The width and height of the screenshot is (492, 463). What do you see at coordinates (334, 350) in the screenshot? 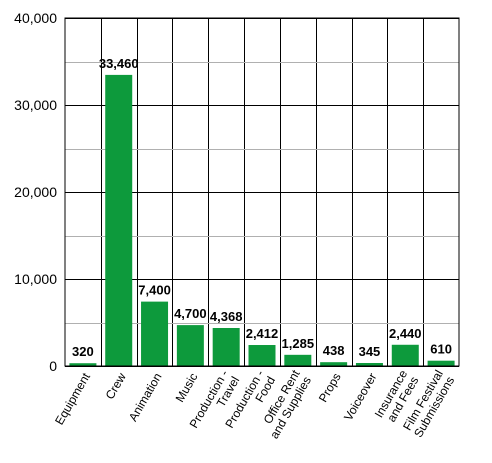
I see `data-label: 438` at bounding box center [334, 350].